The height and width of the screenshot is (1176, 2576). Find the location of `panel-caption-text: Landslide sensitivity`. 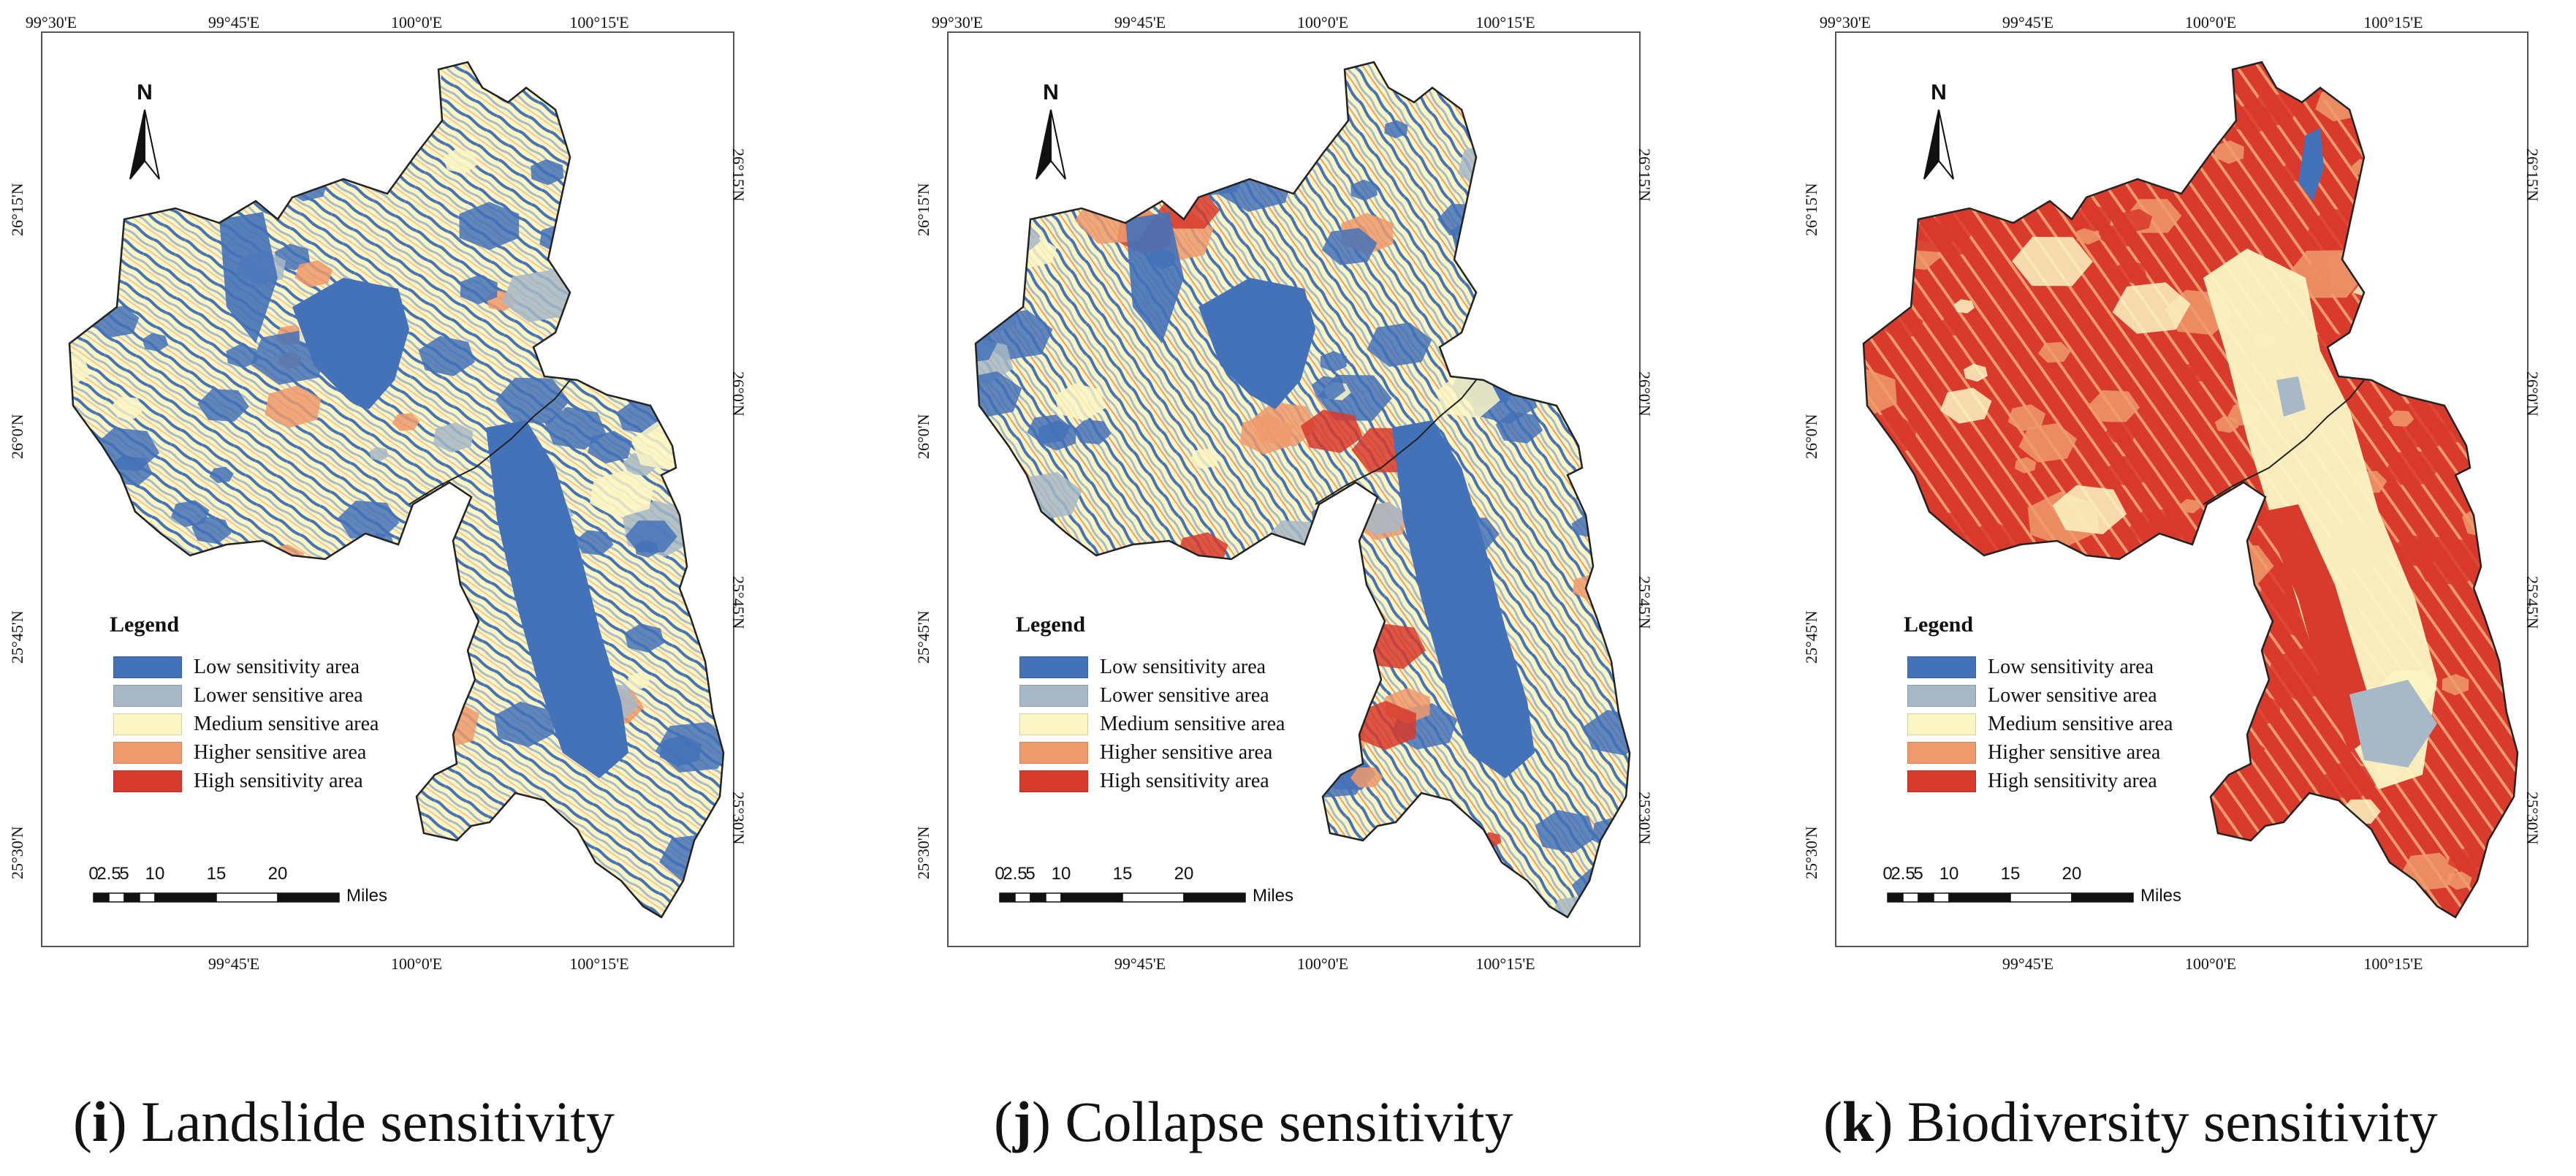

panel-caption-text: Landslide sensitivity is located at coordinates (378, 1121).